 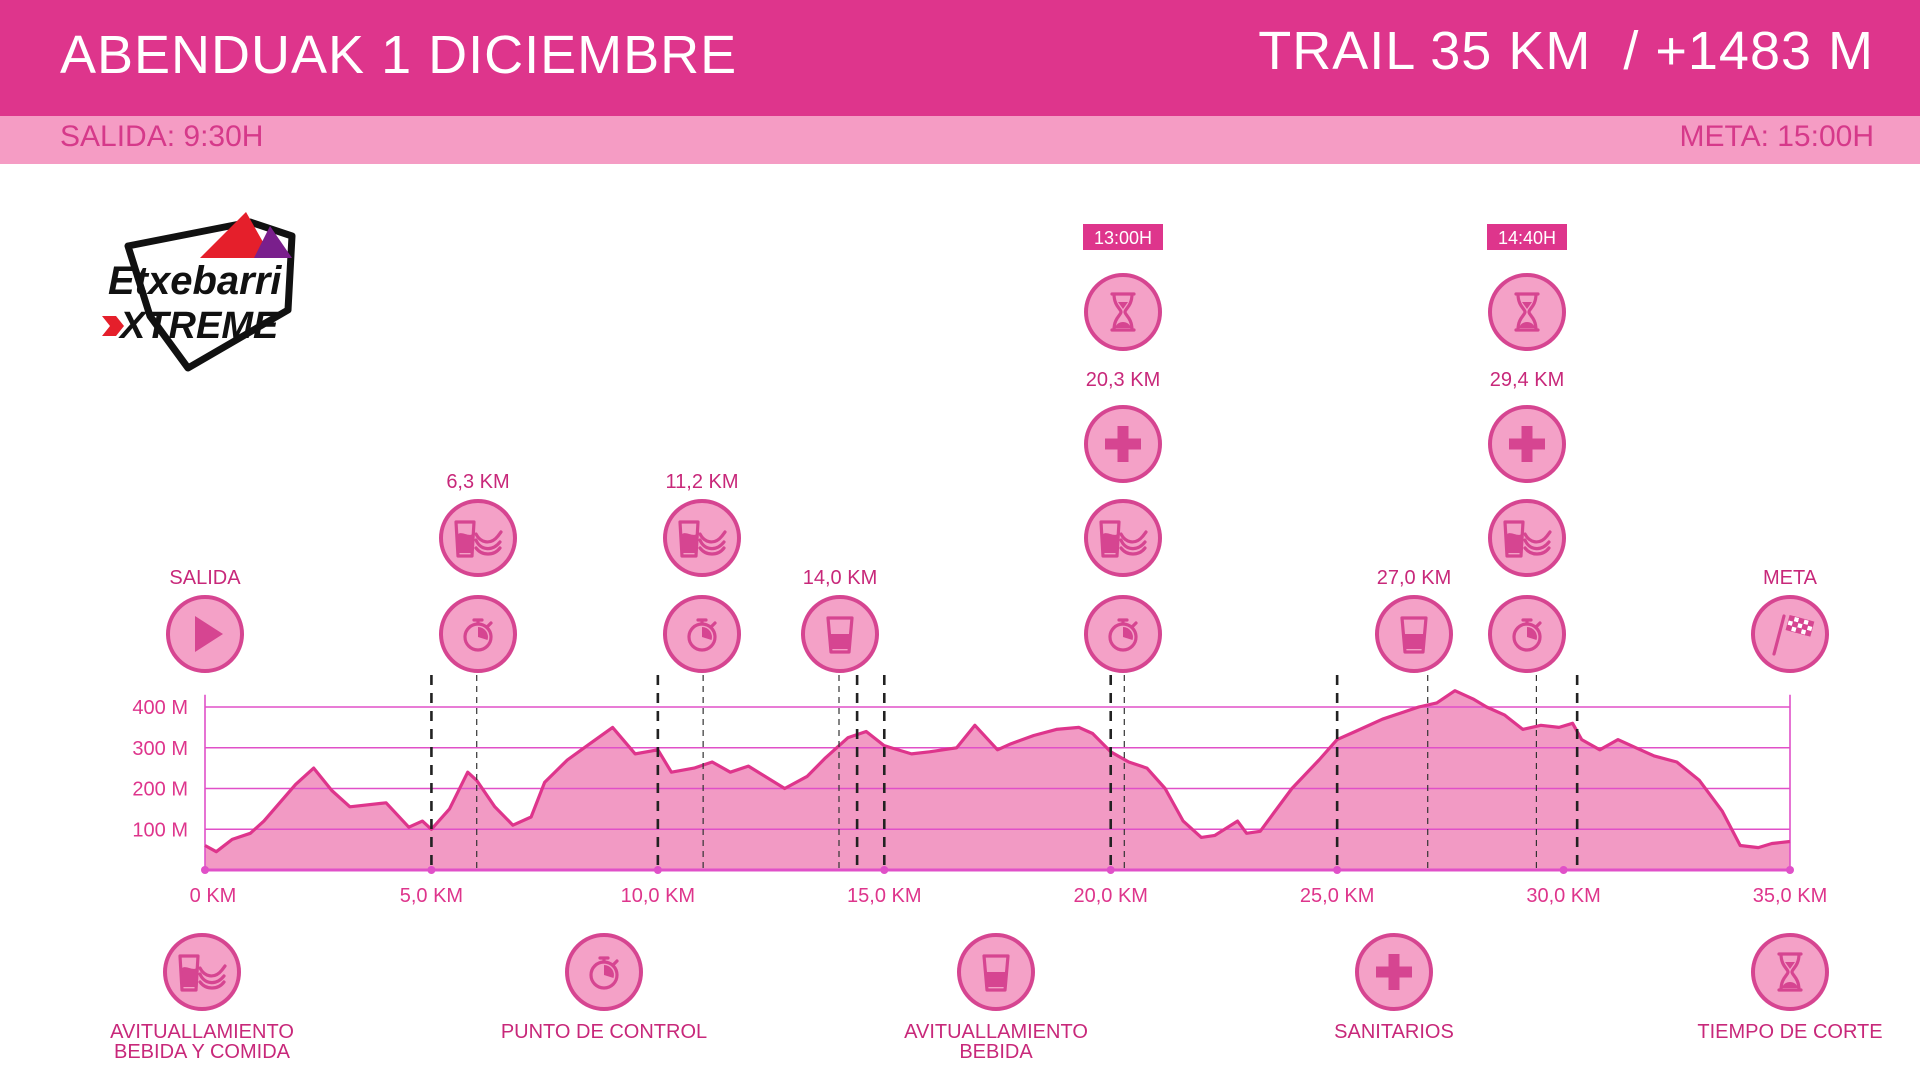 What do you see at coordinates (884, 896) in the screenshot?
I see `x-tick-label: 15,0 KM` at bounding box center [884, 896].